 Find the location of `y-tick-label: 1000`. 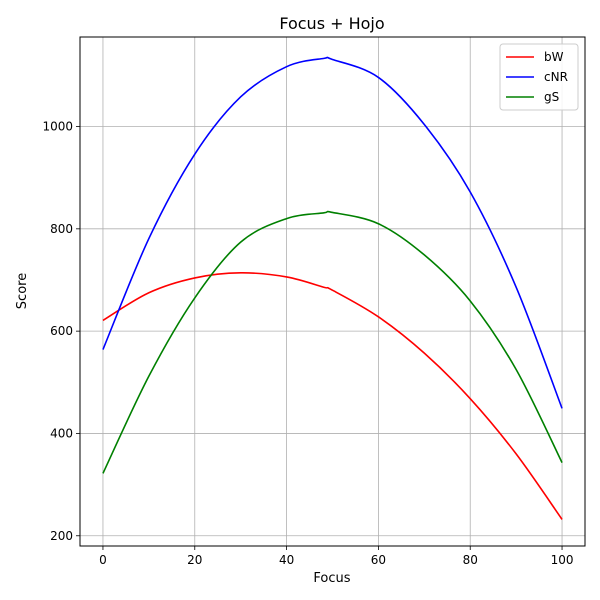

y-tick-label: 1000 is located at coordinates (57, 127).